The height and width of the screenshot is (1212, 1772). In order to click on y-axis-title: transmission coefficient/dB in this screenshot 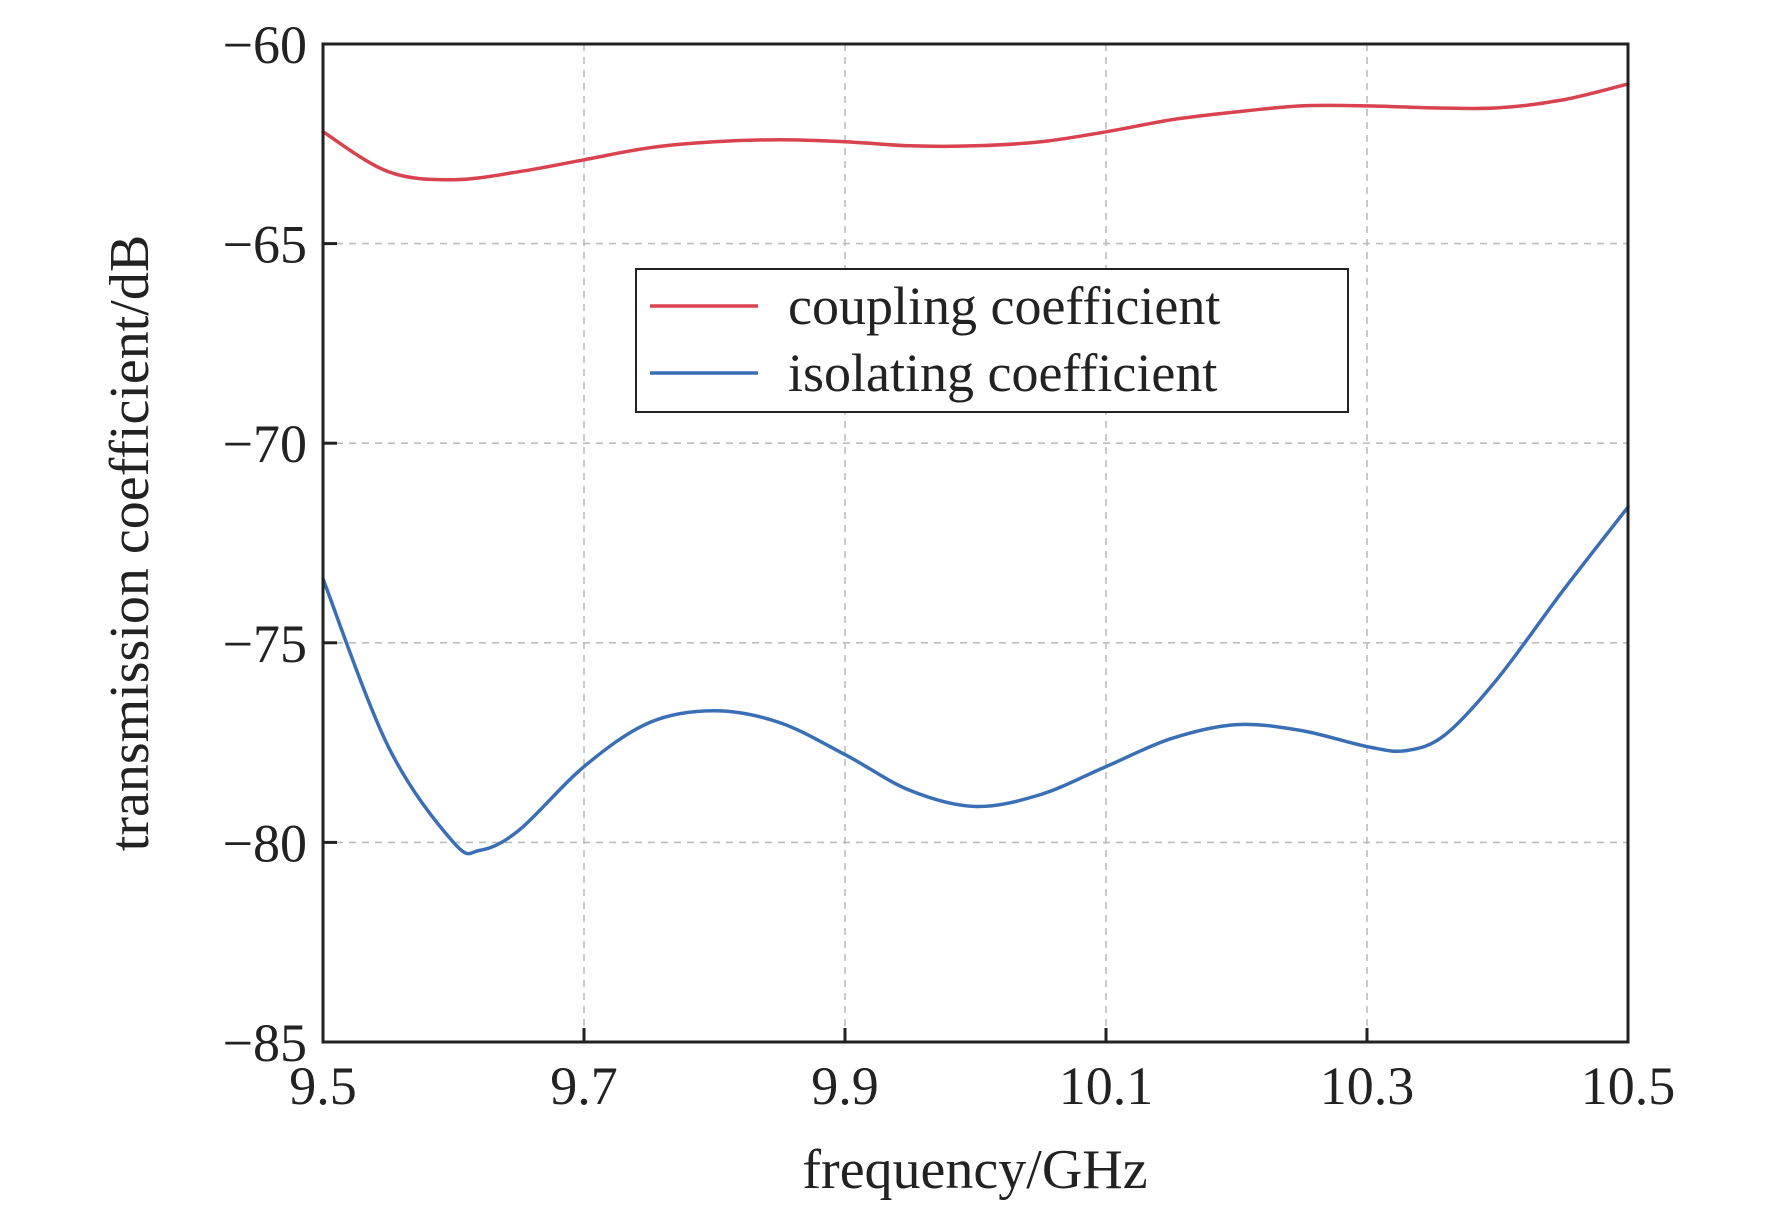, I will do `click(130, 543)`.